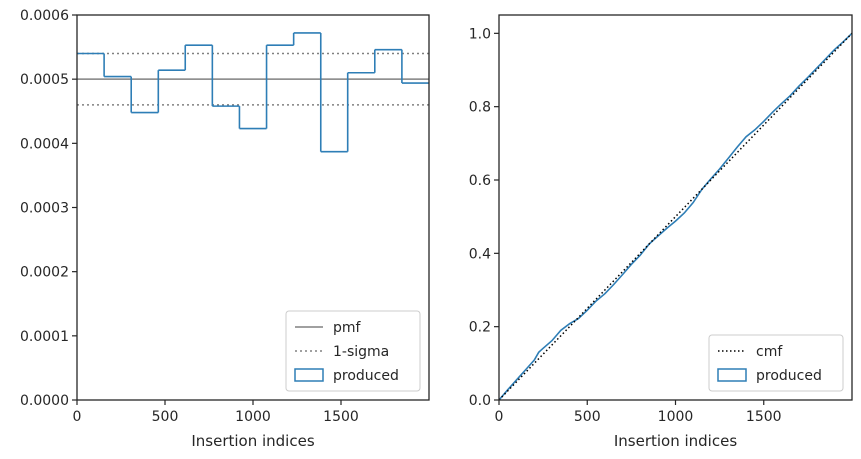  I want to click on produced-histogram, so click(253, 92).